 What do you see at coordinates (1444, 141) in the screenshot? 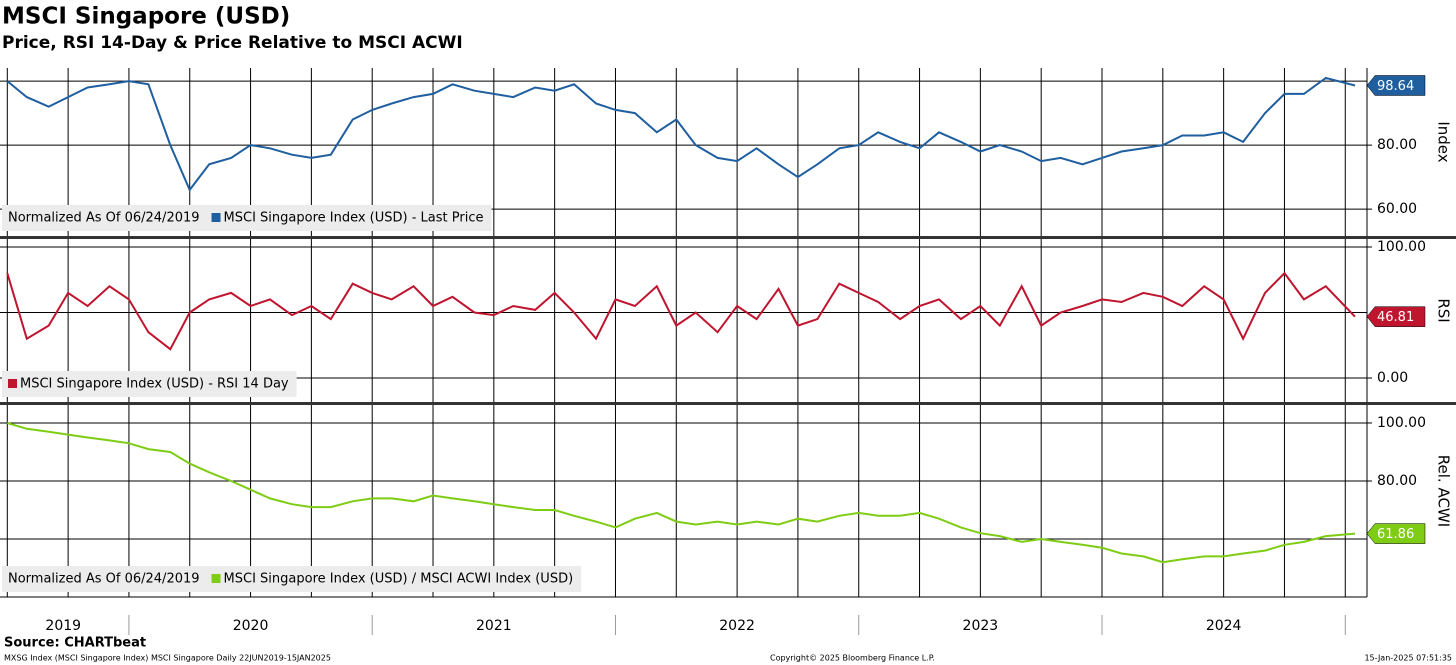
I see `y-axis-label: Index` at bounding box center [1444, 141].